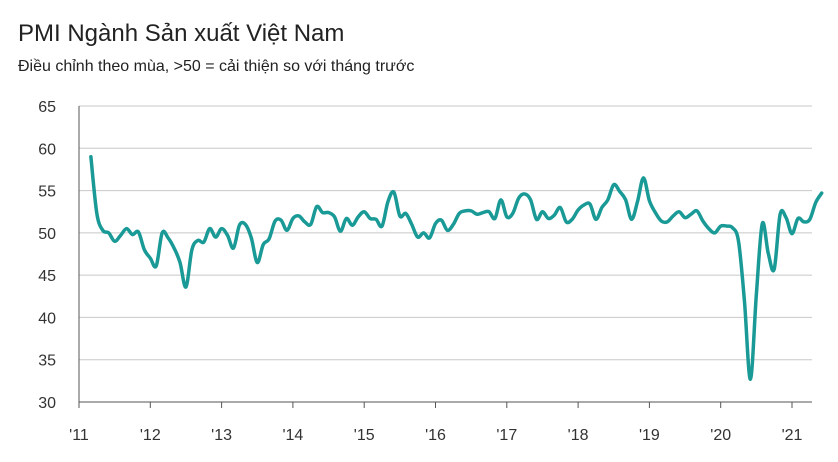  What do you see at coordinates (79, 435) in the screenshot?
I see `x-tick-label-0: '11` at bounding box center [79, 435].